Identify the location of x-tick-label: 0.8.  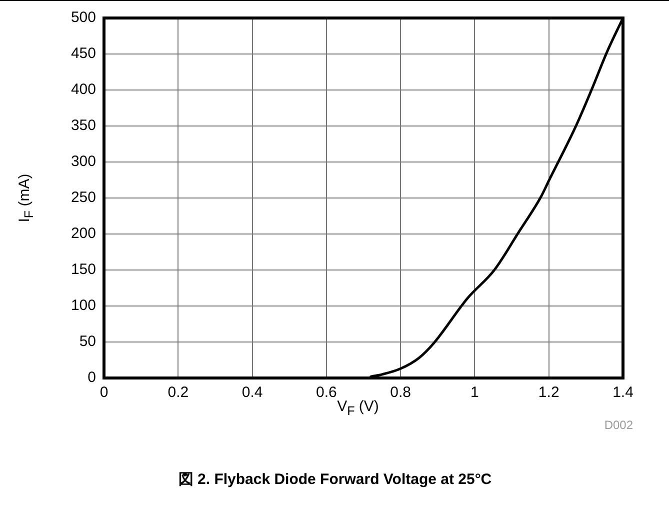
(400, 393).